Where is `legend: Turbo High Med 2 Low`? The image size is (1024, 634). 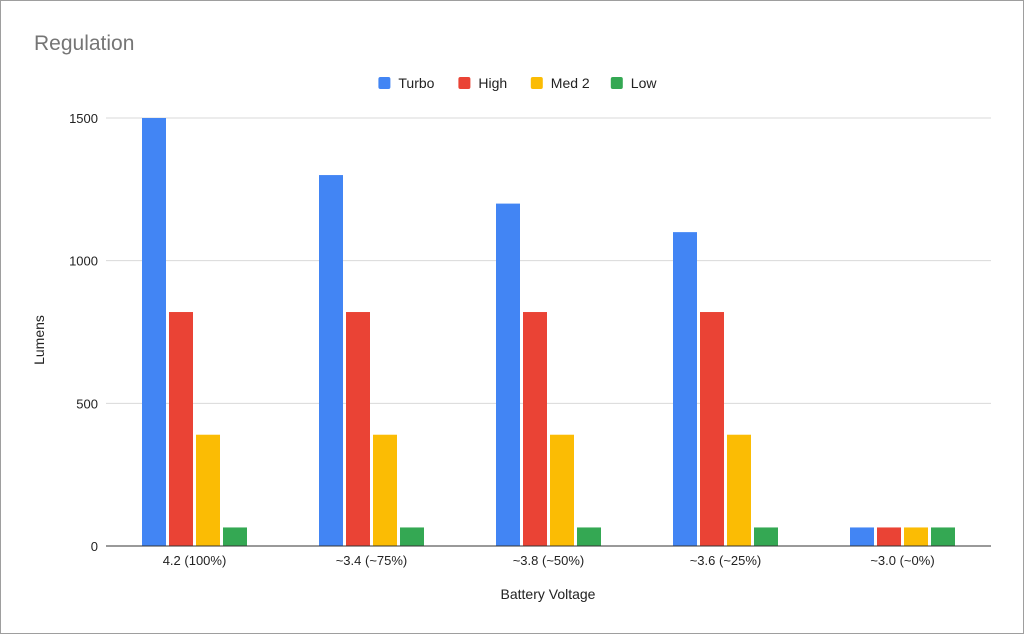
legend: Turbo High Med 2 Low is located at coordinates (517, 83).